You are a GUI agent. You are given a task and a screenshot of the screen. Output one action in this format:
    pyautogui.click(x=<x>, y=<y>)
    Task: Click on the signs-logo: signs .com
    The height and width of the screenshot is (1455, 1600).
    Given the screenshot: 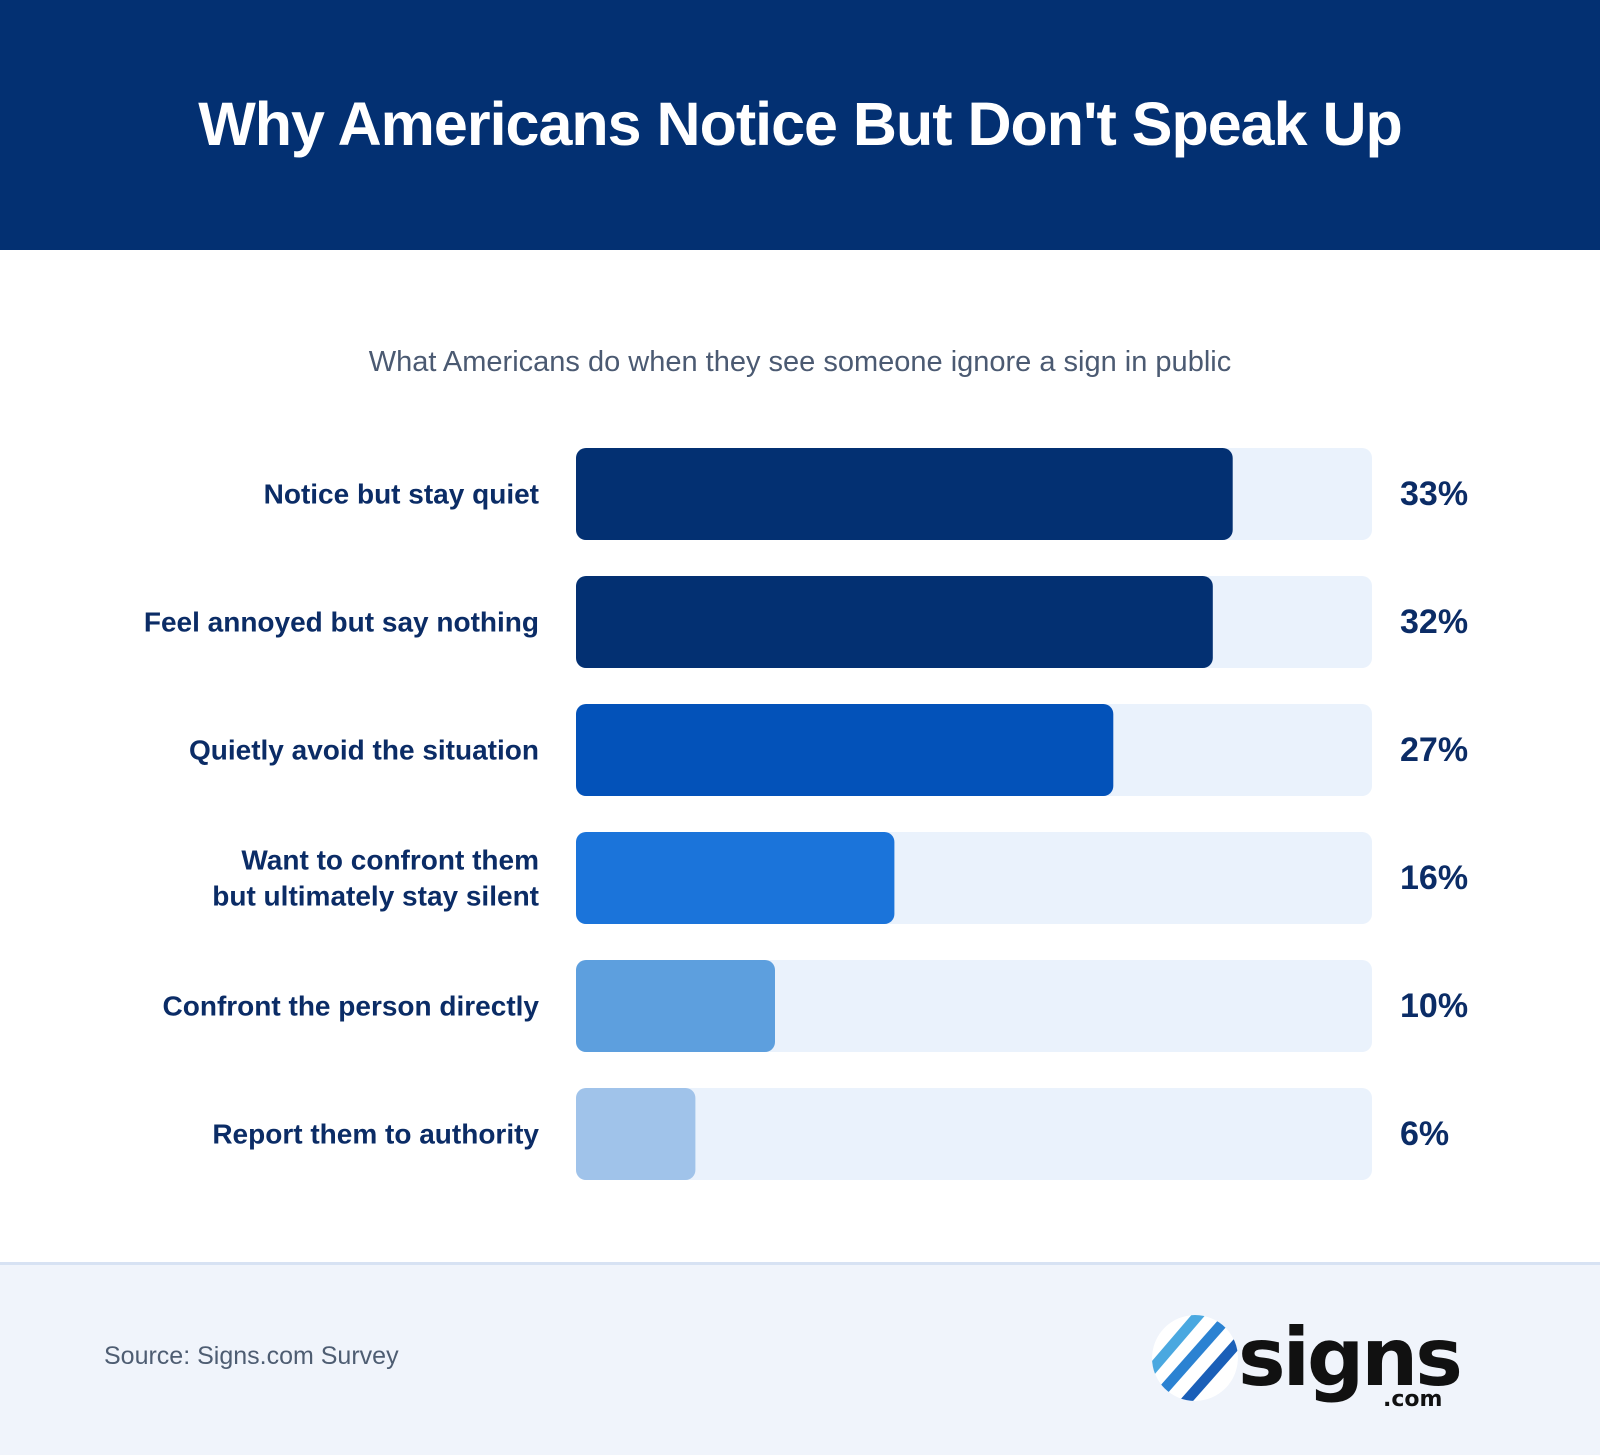 What is the action you would take?
    pyautogui.click(x=1307, y=1361)
    